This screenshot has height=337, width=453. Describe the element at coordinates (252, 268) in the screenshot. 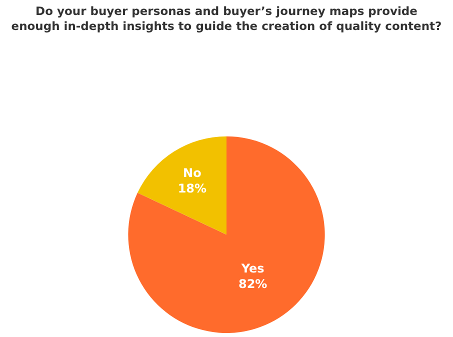

I see `slice-label: Yes` at that location.